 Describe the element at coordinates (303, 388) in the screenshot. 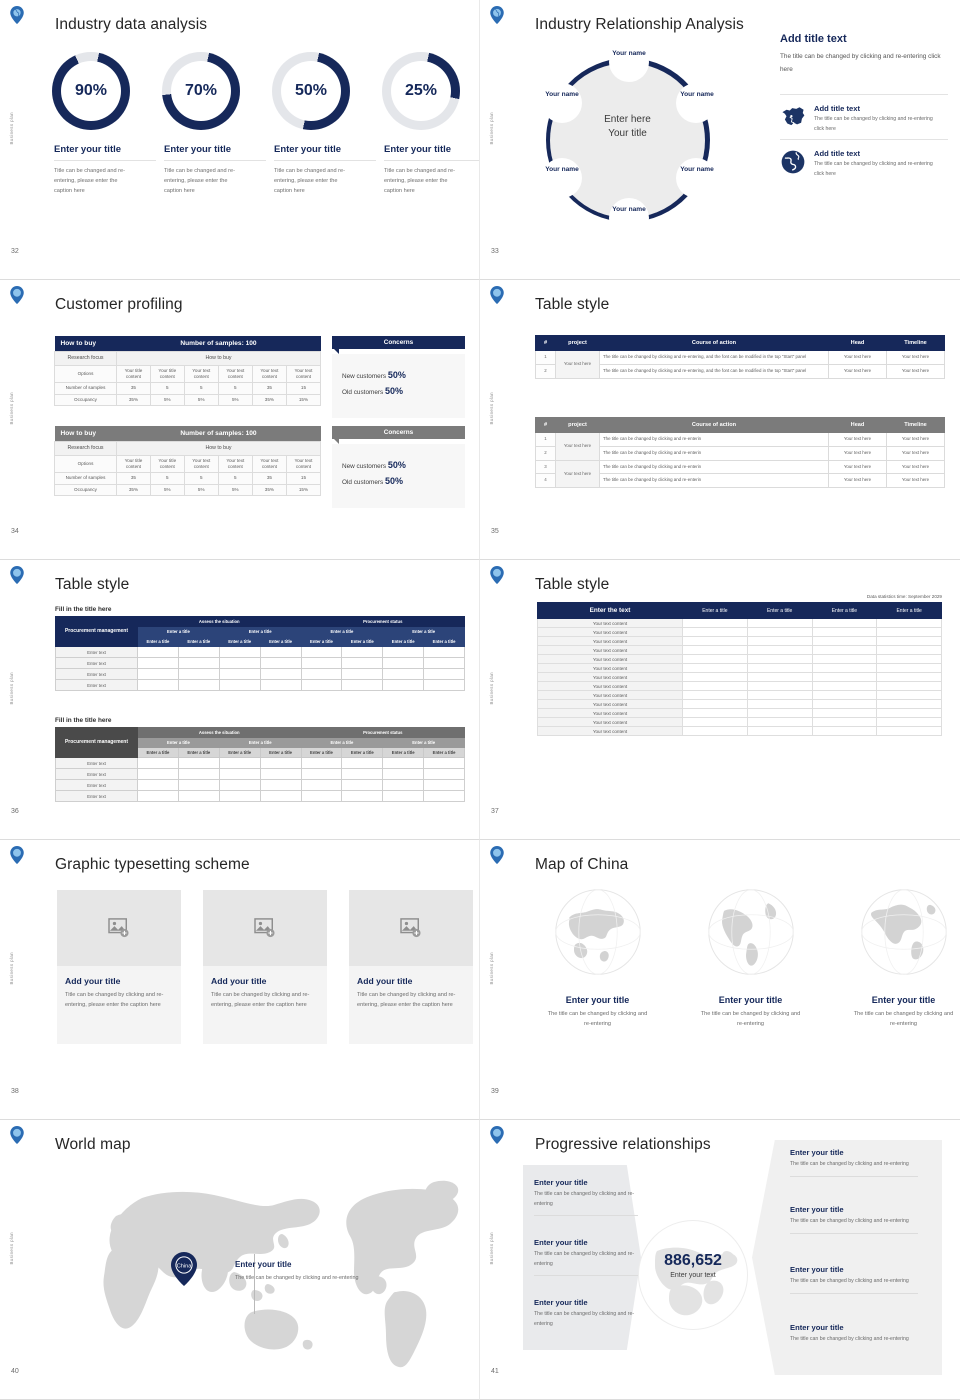

I see `cell: 15` at that location.